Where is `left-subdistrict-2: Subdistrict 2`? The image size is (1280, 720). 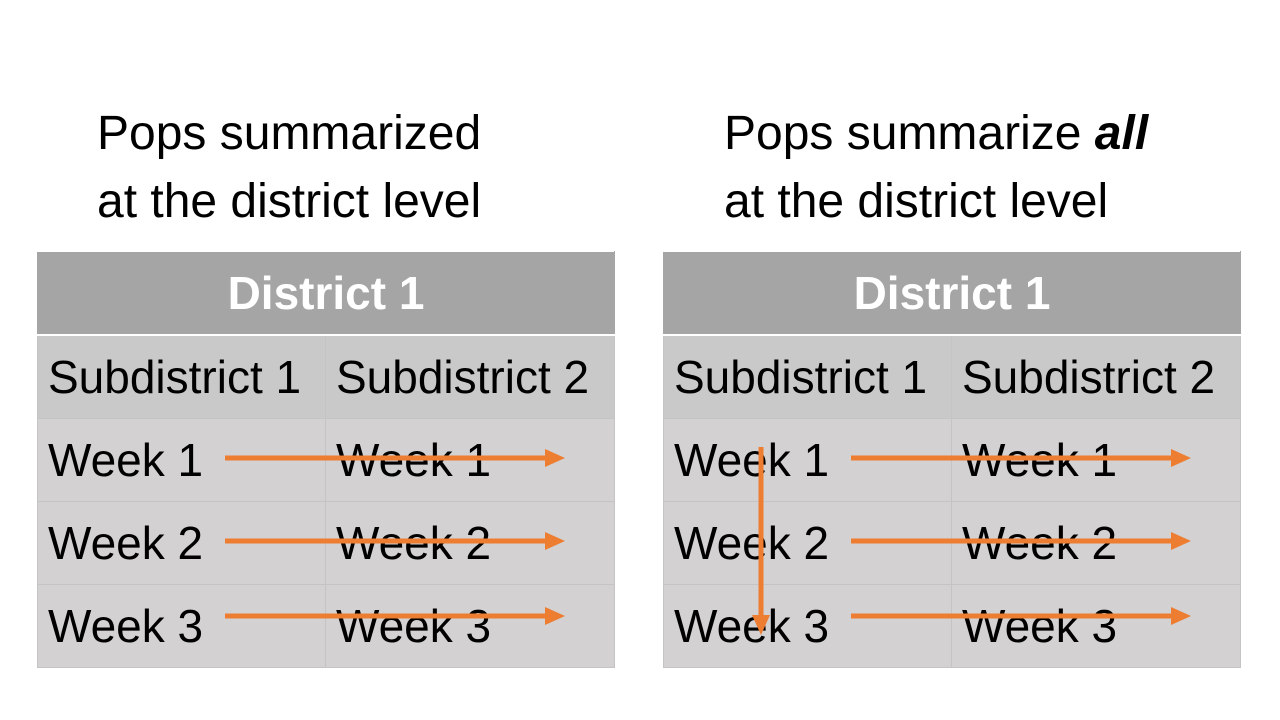
left-subdistrict-2: Subdistrict 2 is located at coordinates (470, 376).